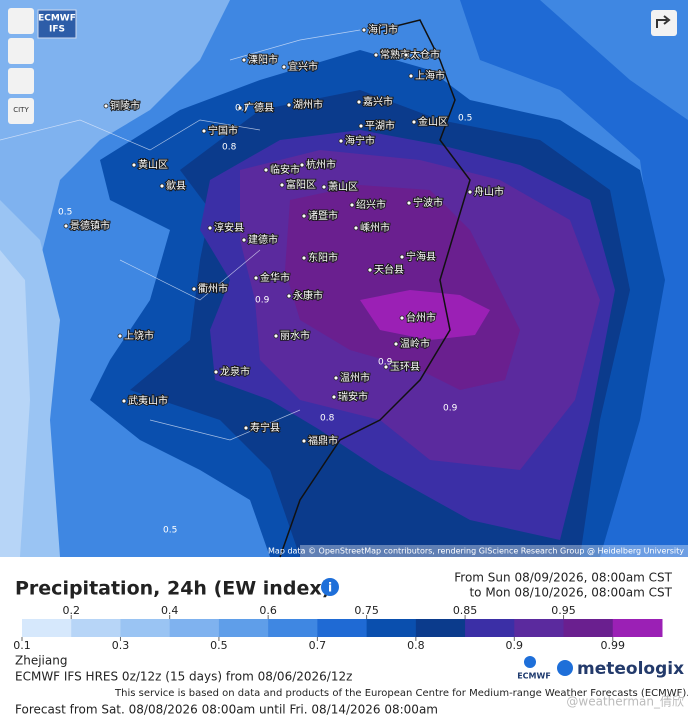 The image size is (688, 724). What do you see at coordinates (229, 148) in the screenshot?
I see `contour-label: 0.8` at bounding box center [229, 148].